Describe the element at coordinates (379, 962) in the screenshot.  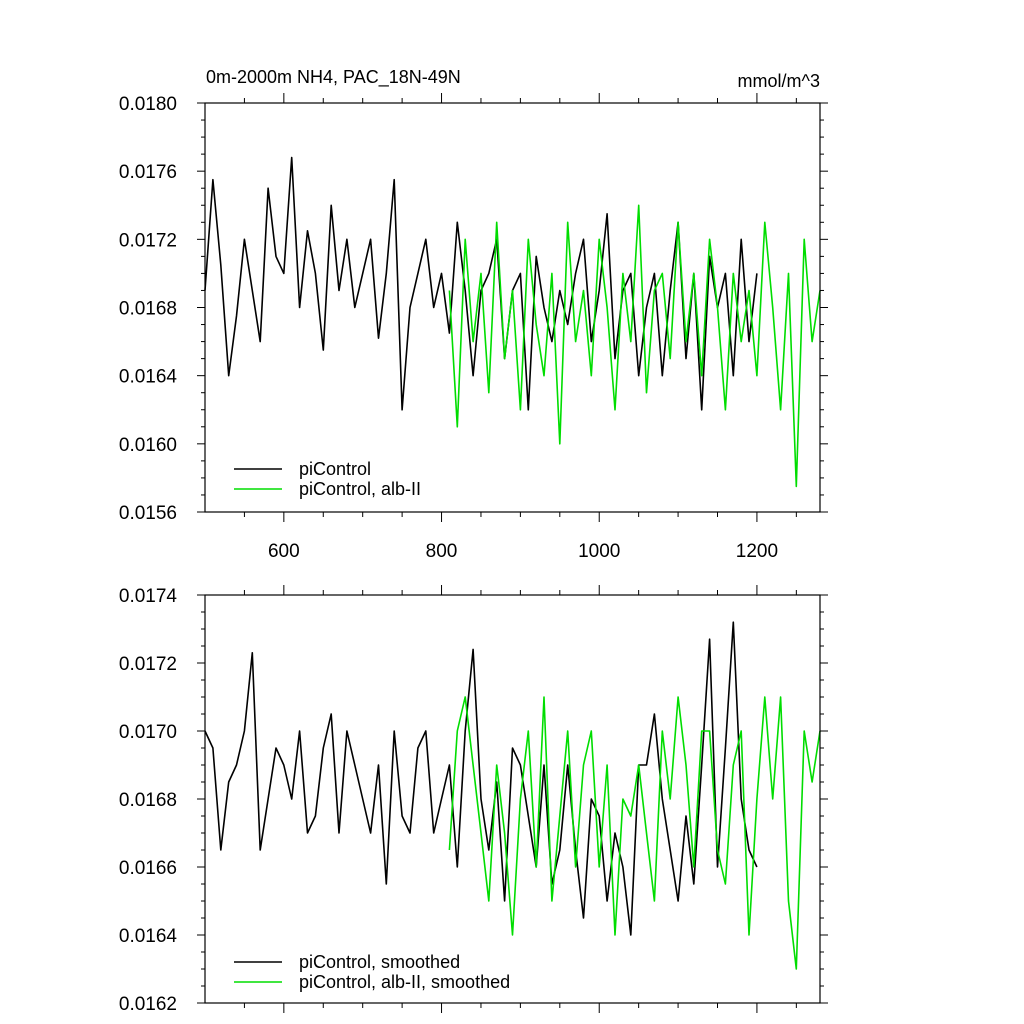
I see `legend-label-picontrol-smoothed: piControl, smoothed` at that location.